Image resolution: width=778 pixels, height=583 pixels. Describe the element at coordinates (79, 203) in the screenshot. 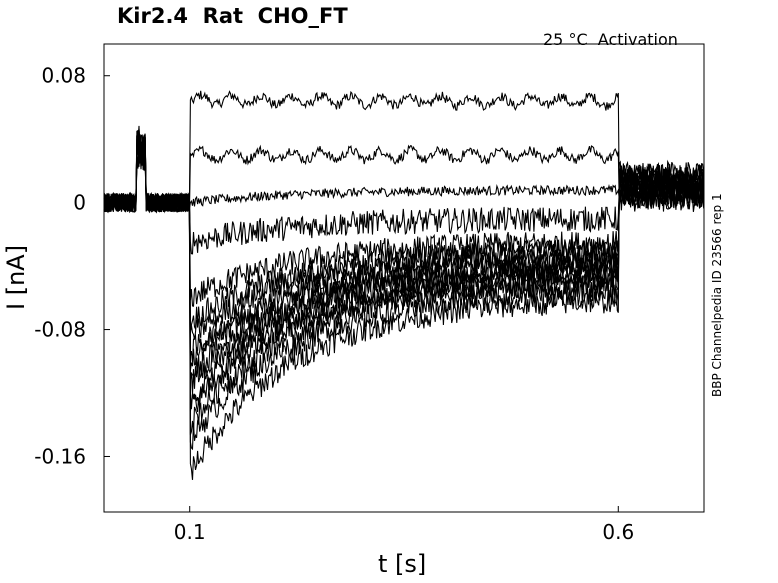

I see `y-tick-label: 0` at that location.